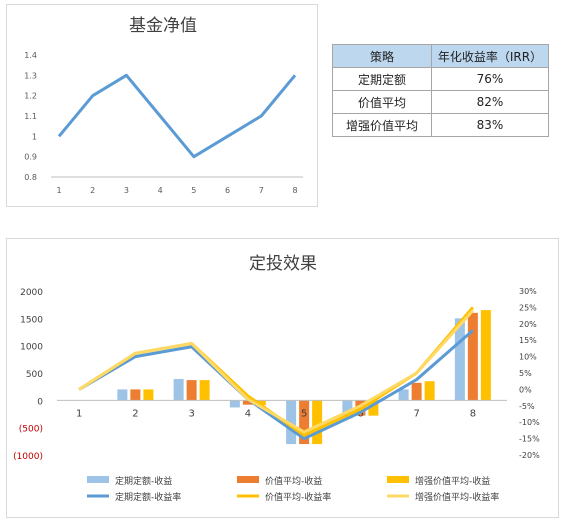 The width and height of the screenshot is (565, 523). I want to click on nav-chart-title: 基金净值, so click(163, 26).